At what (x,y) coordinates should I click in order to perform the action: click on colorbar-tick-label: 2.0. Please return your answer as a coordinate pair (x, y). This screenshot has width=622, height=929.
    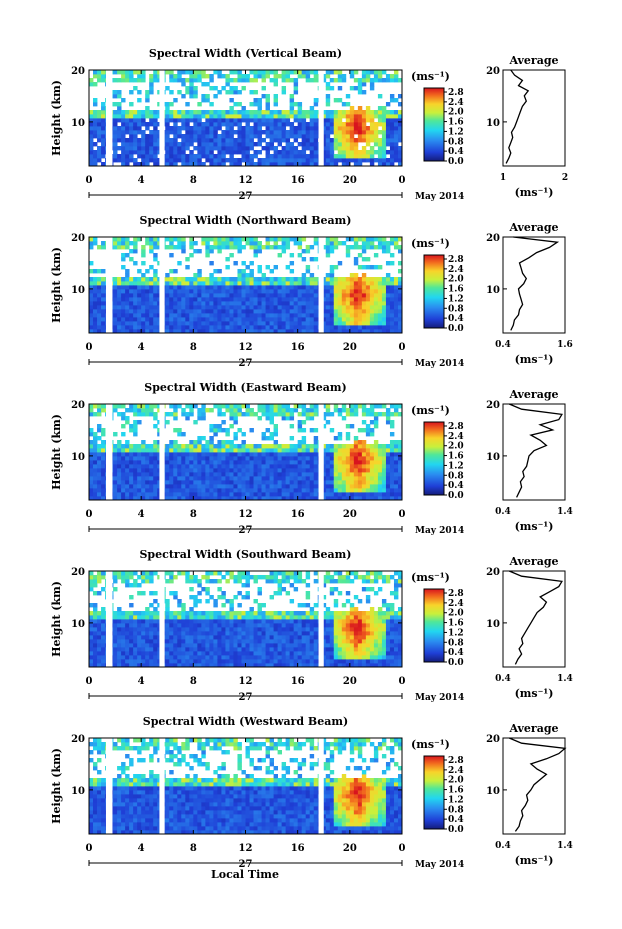
    Looking at the image, I should click on (456, 447).